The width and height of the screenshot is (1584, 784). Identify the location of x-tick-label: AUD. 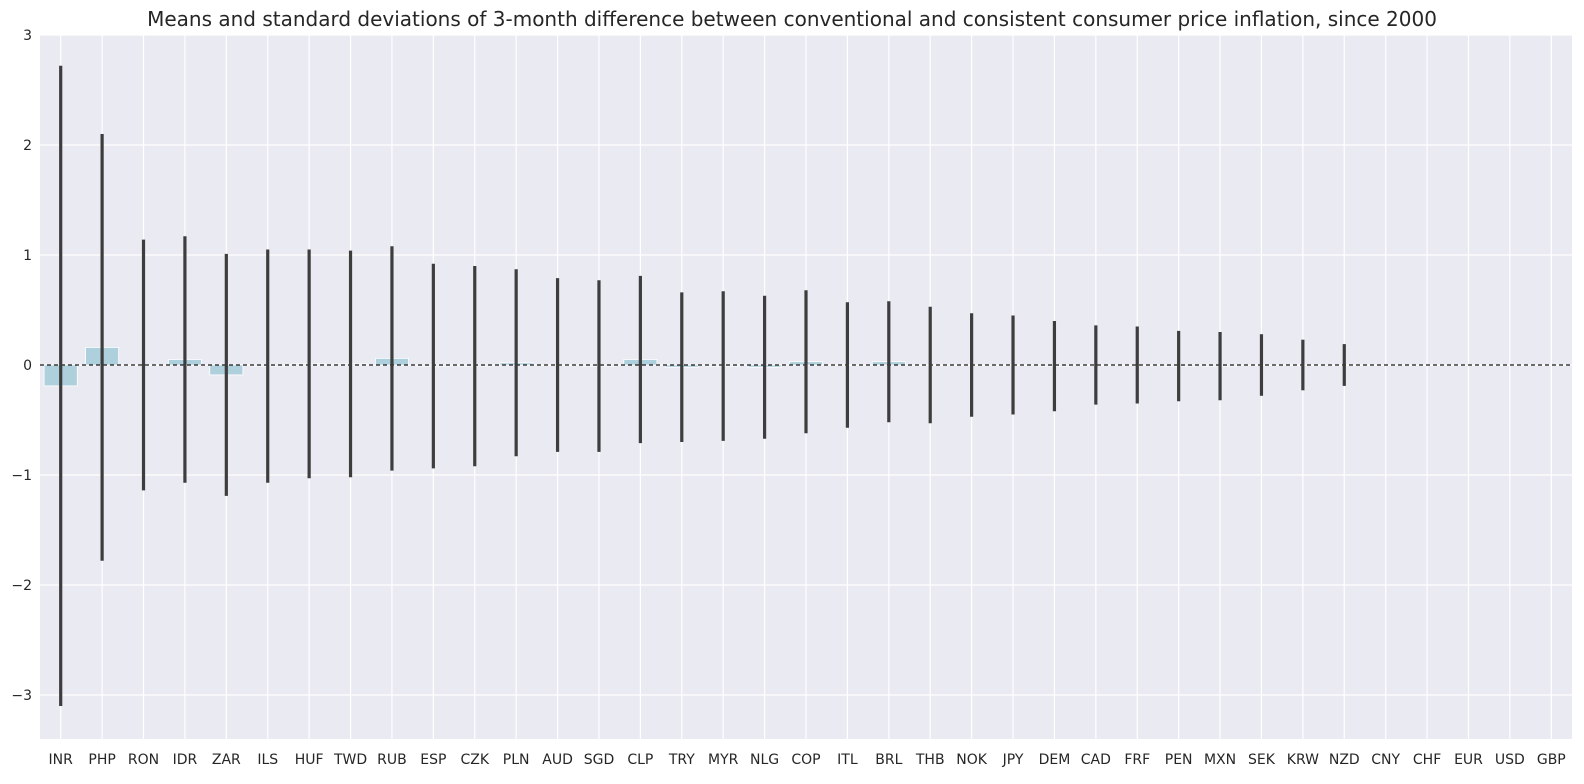
(557, 760).